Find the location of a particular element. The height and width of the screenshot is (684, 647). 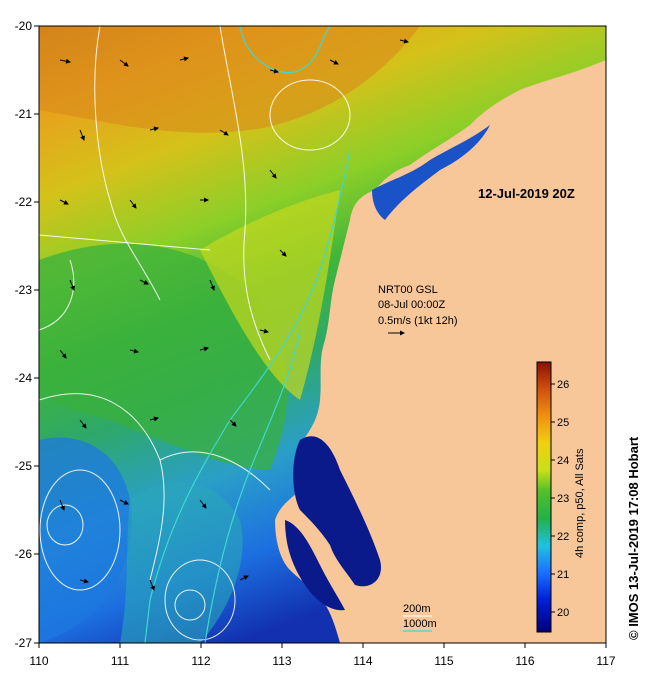

x-tick-label: 116 is located at coordinates (524, 661).